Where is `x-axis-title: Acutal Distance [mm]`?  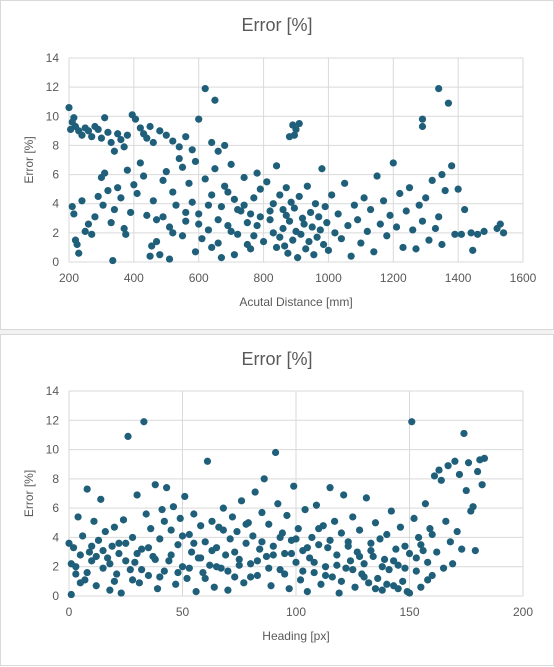 x-axis-title: Acutal Distance [mm] is located at coordinates (295, 302).